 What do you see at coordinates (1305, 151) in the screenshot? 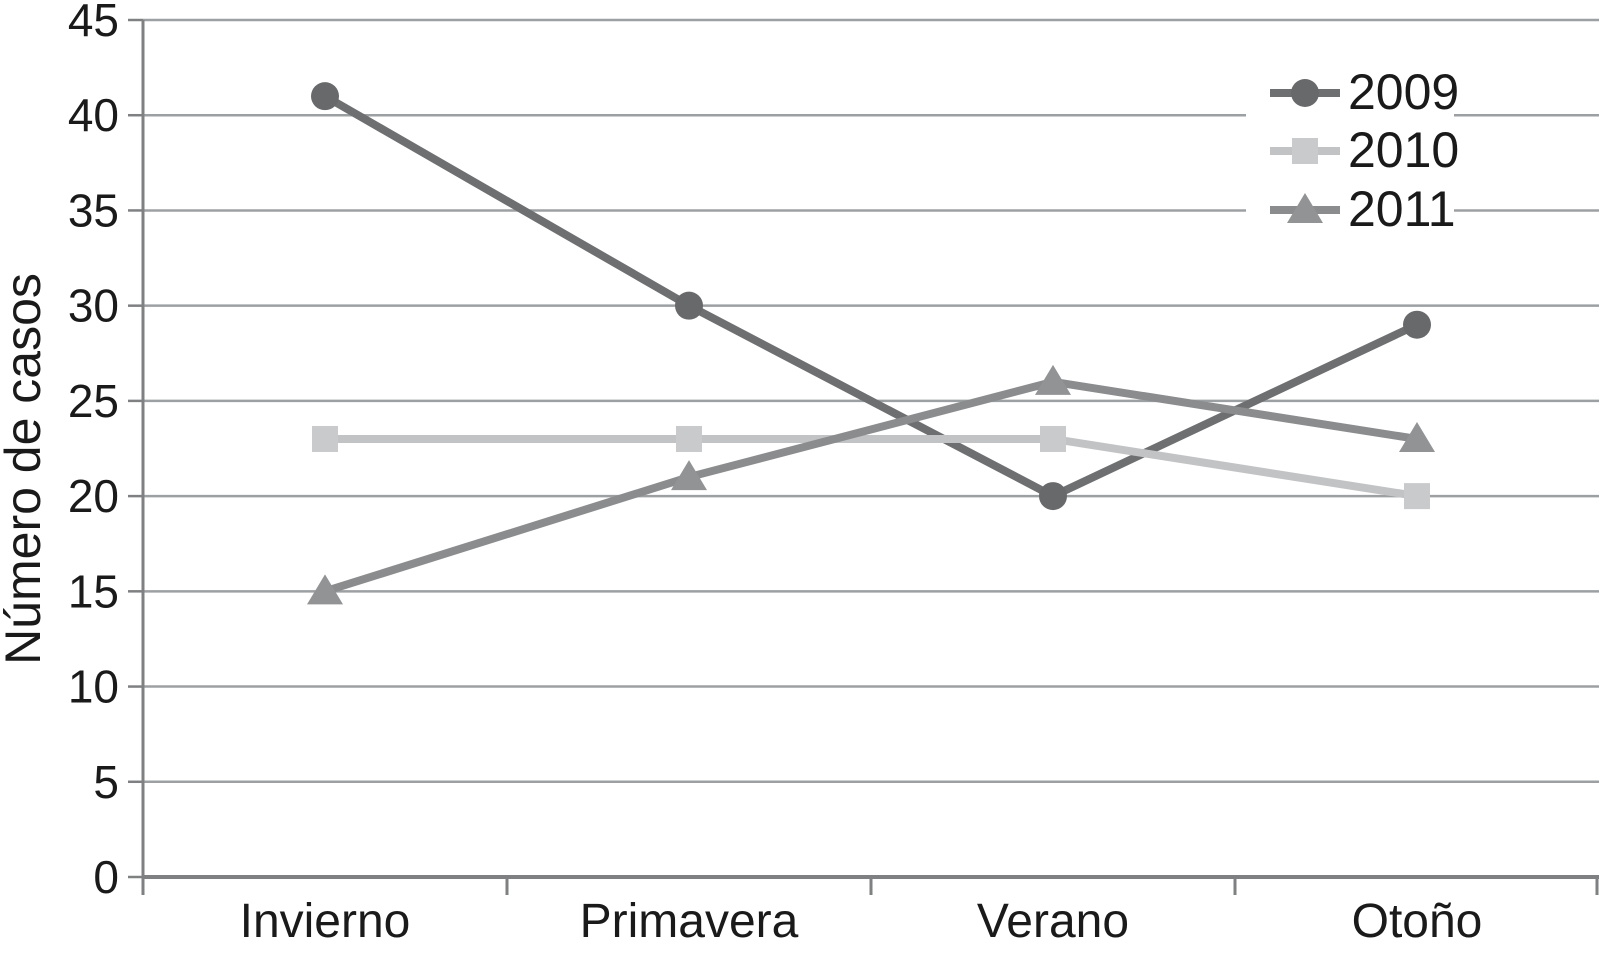
I see `legend-marker-2010` at bounding box center [1305, 151].